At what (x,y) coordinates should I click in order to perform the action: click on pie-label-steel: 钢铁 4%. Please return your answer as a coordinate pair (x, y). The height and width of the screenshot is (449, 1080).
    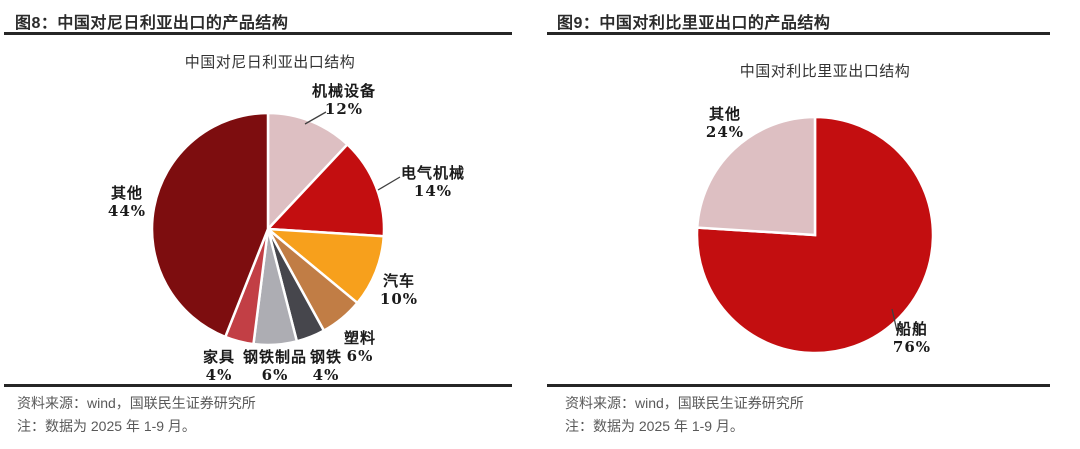
    Looking at the image, I should click on (326, 366).